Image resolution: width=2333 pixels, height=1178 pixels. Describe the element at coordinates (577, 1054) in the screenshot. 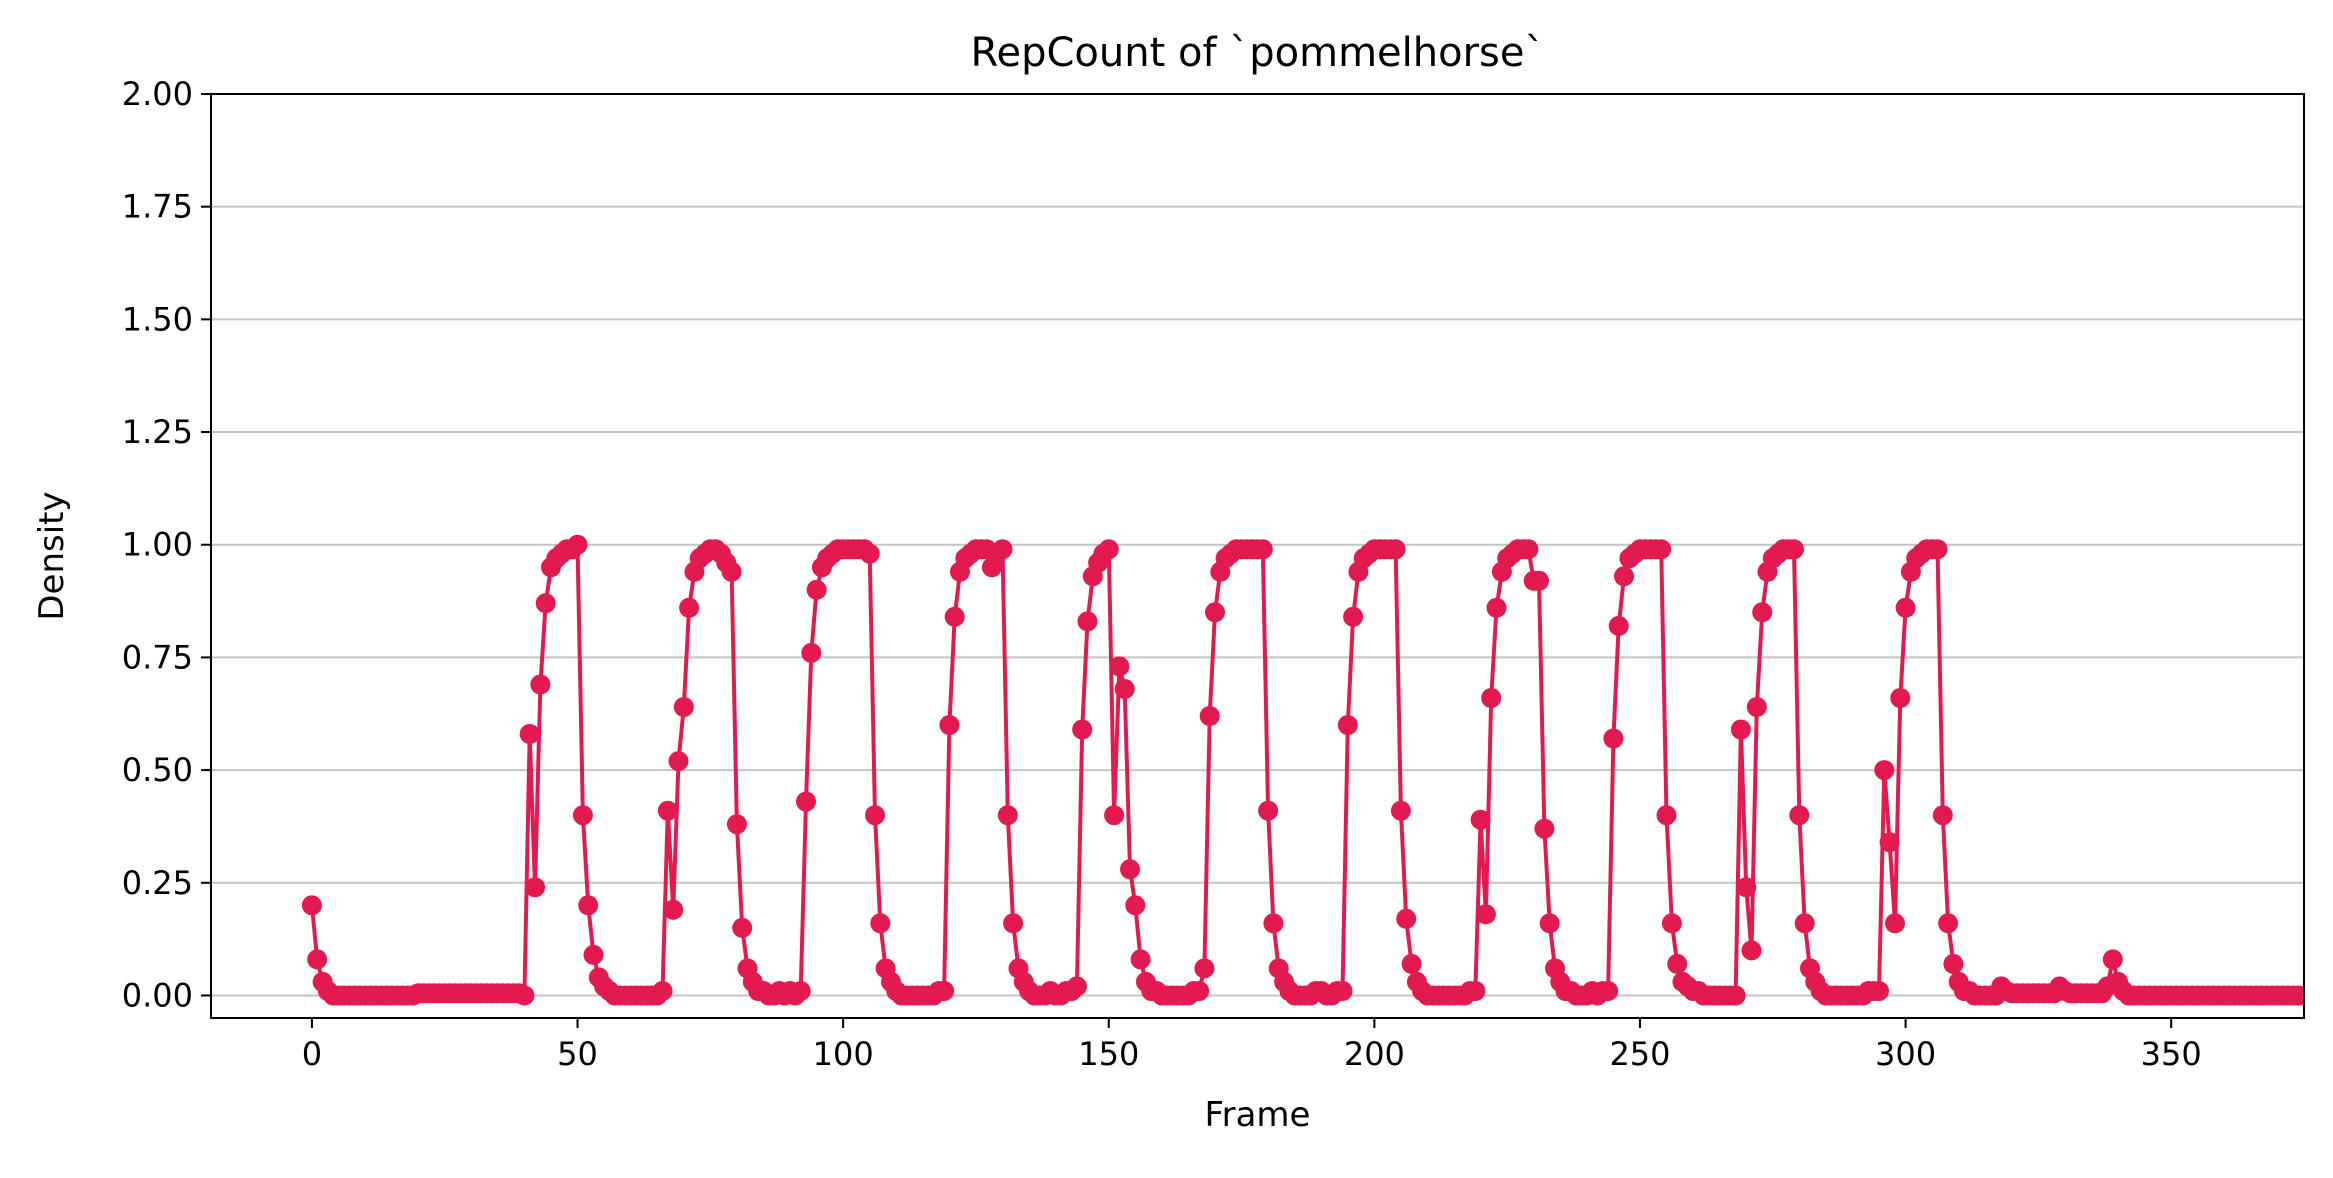

I see `x-tick-label: 50` at that location.